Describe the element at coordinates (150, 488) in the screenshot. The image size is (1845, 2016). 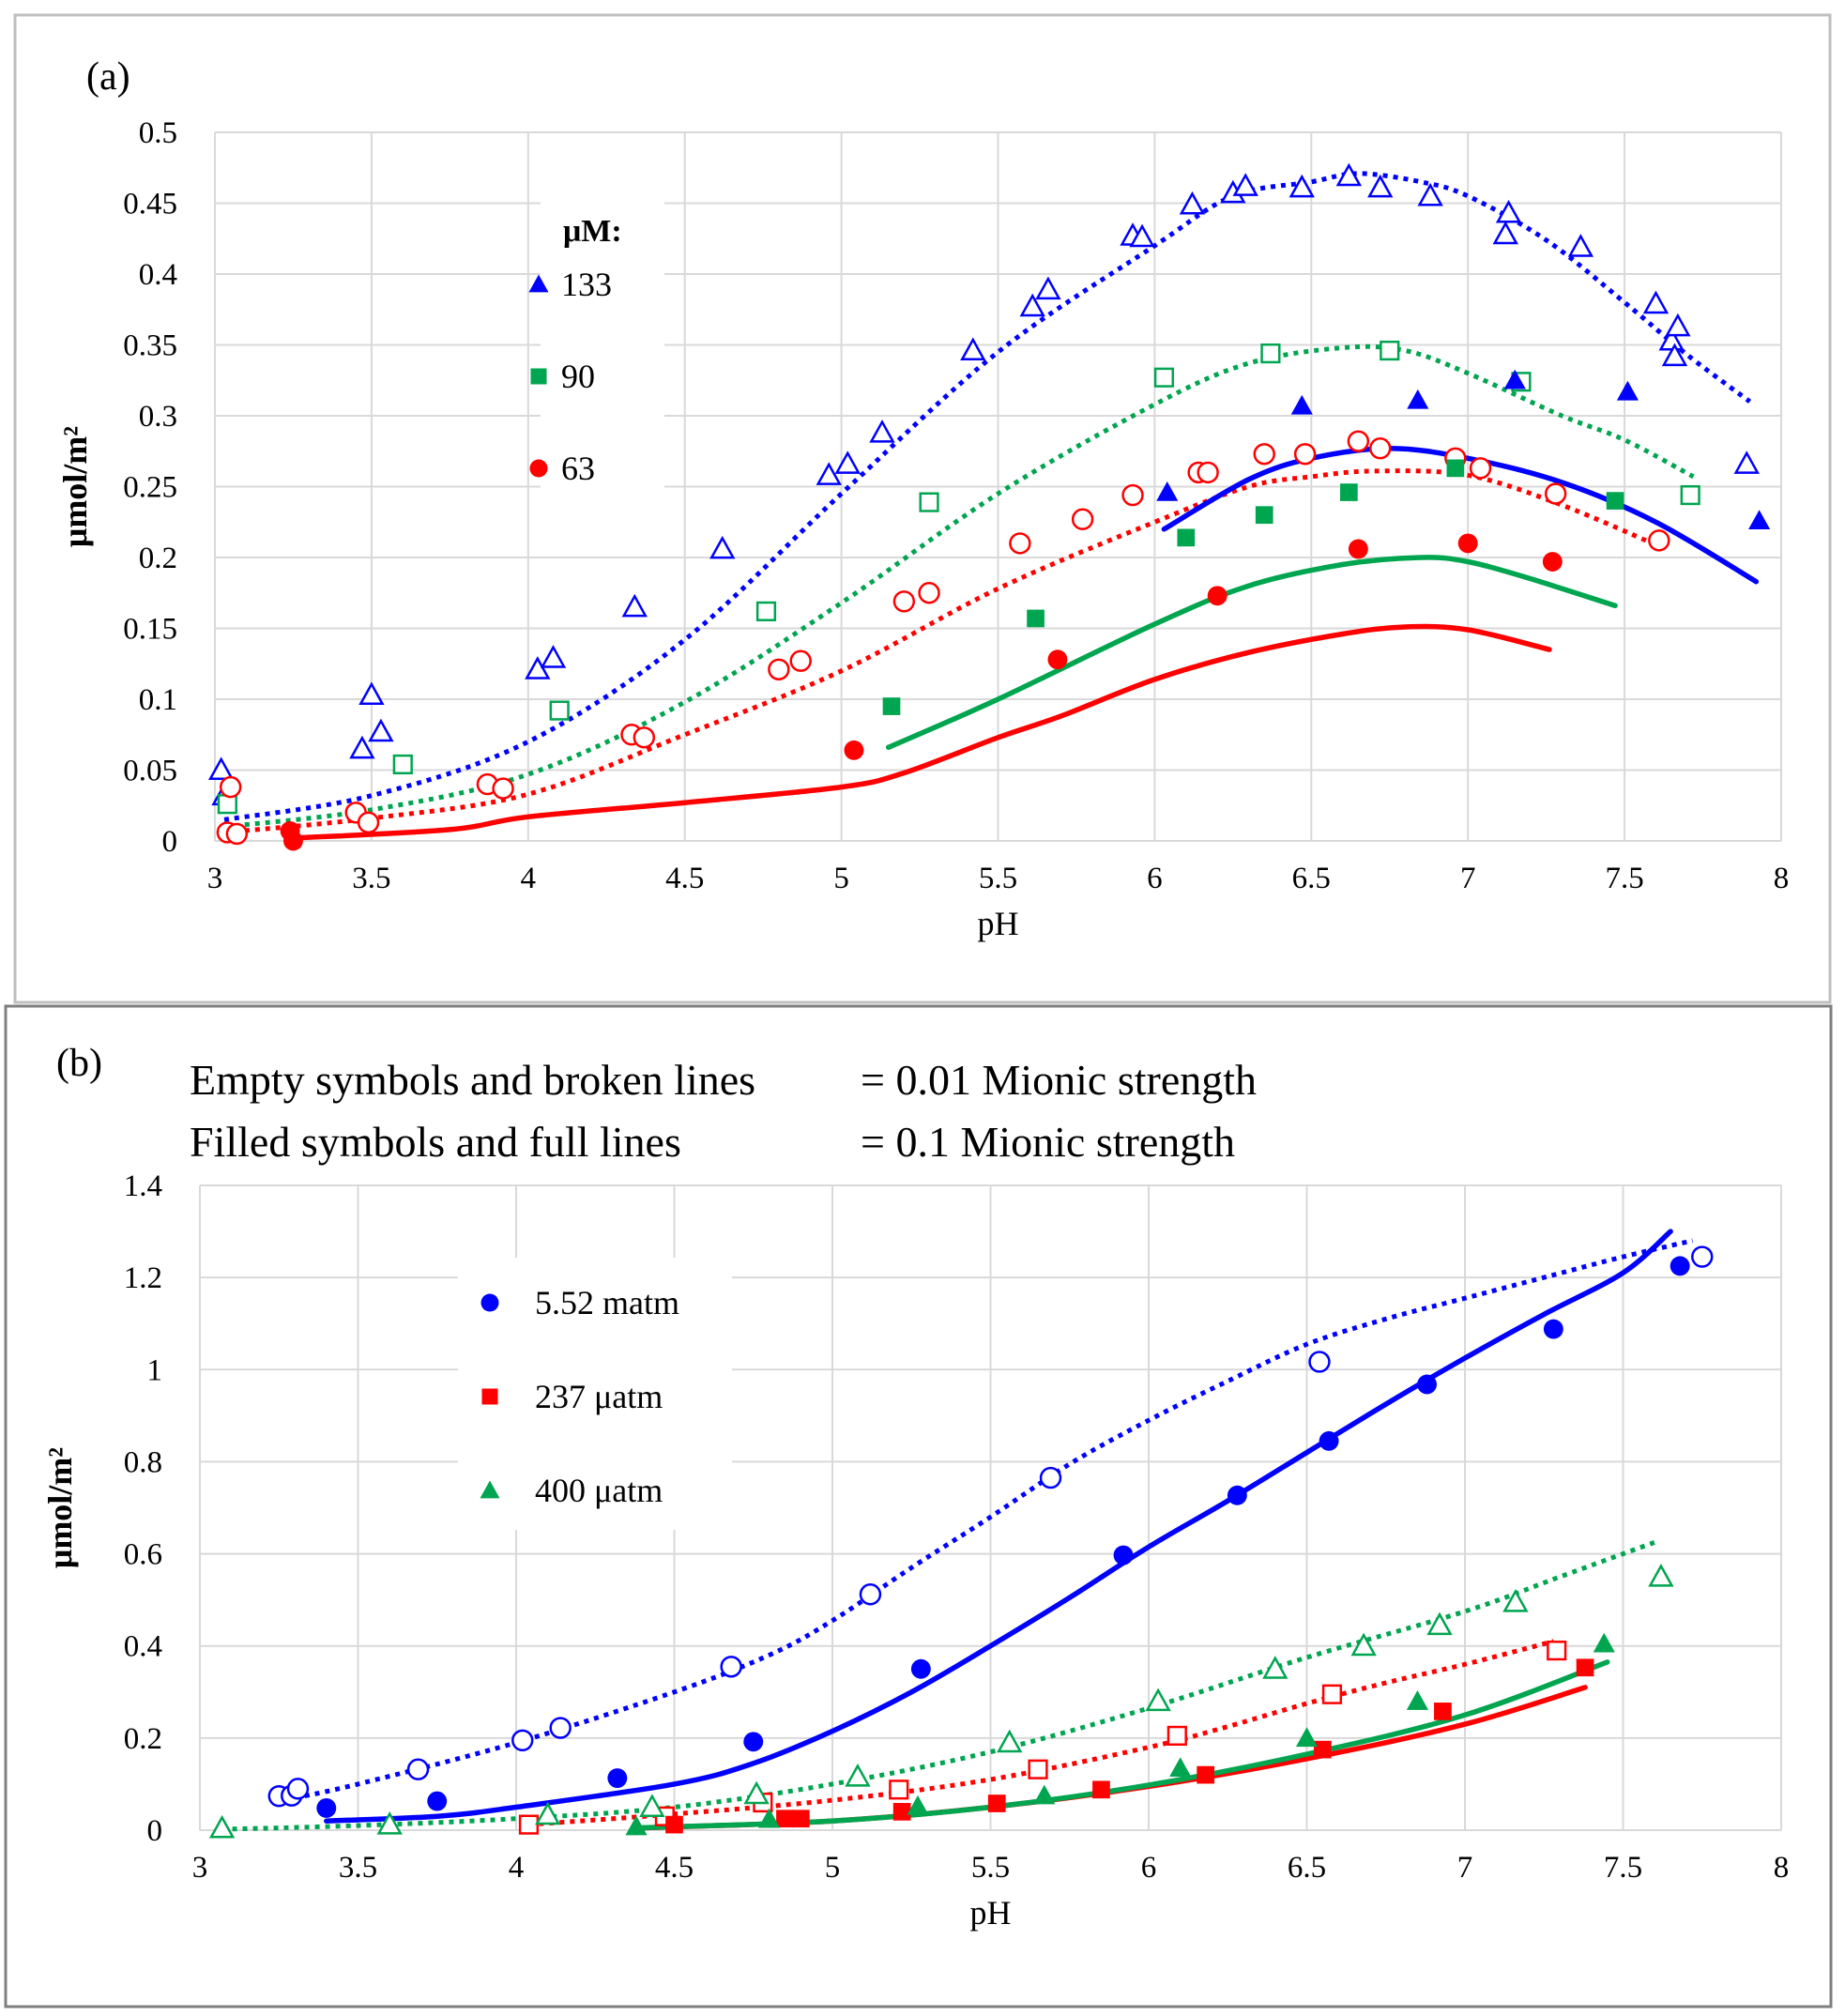
I see `chart-0-y-tick-label: 0.25` at that location.